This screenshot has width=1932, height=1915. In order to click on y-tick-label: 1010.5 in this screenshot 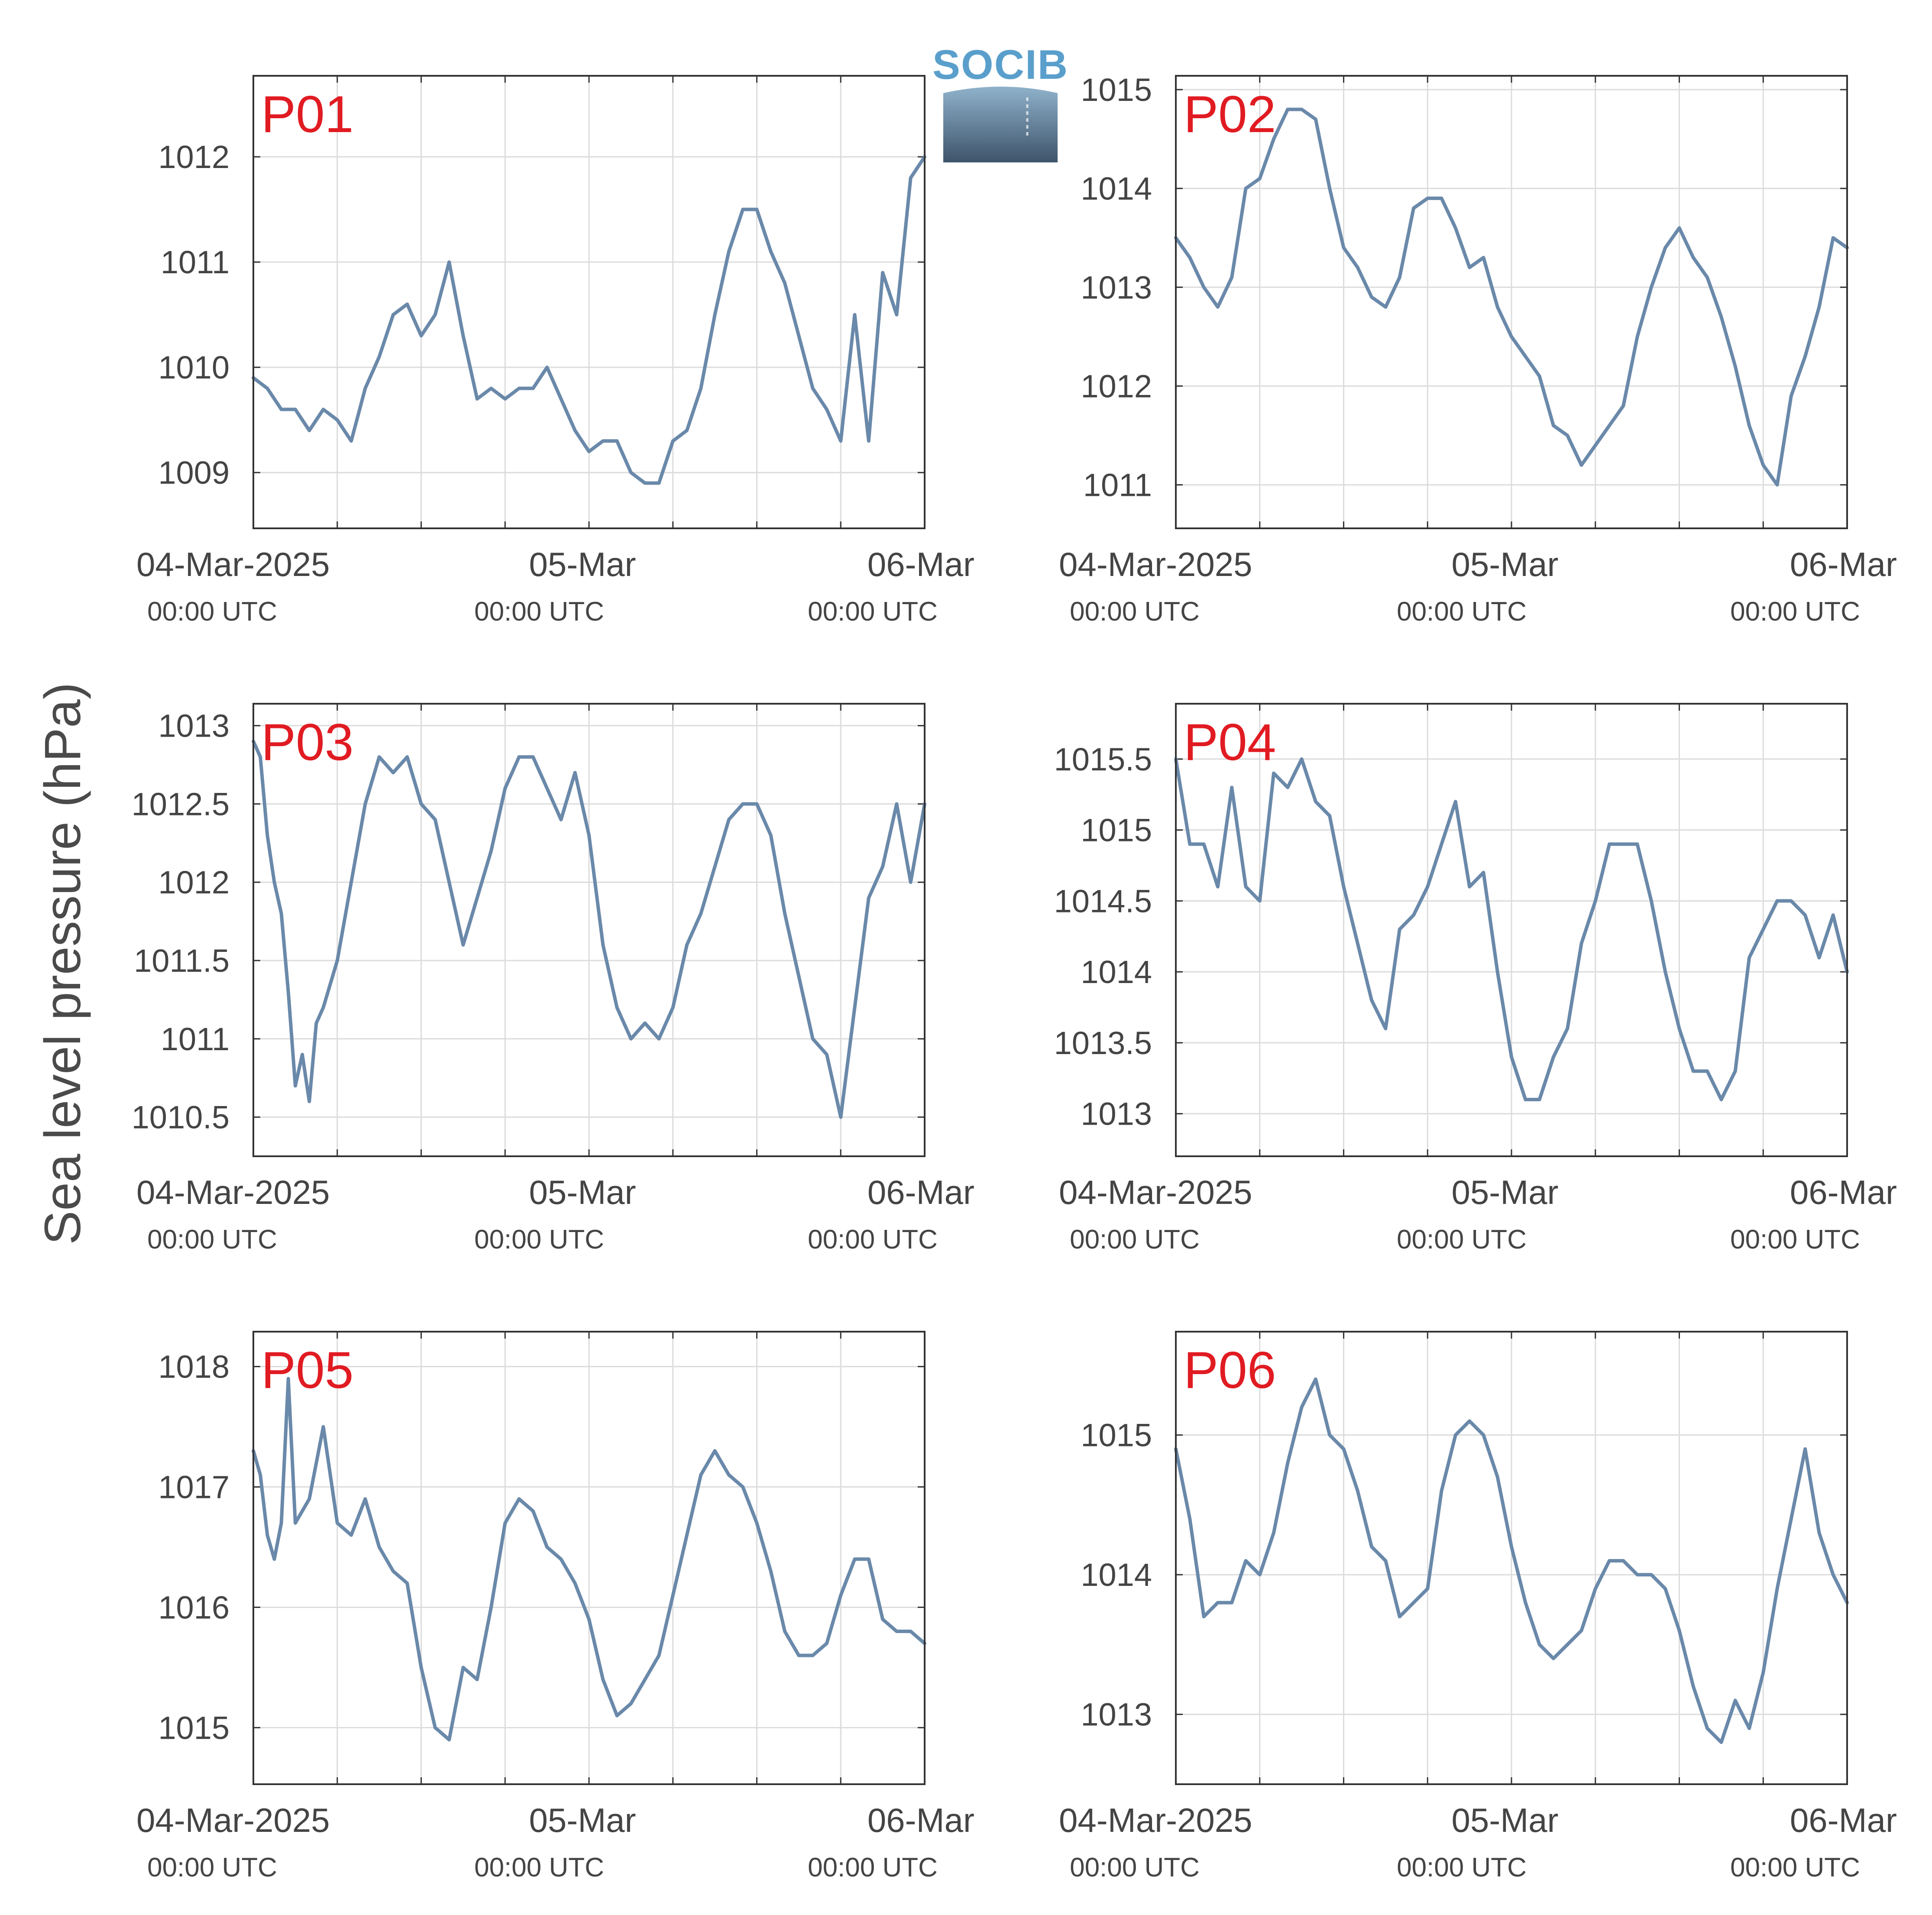, I will do `click(181, 1117)`.